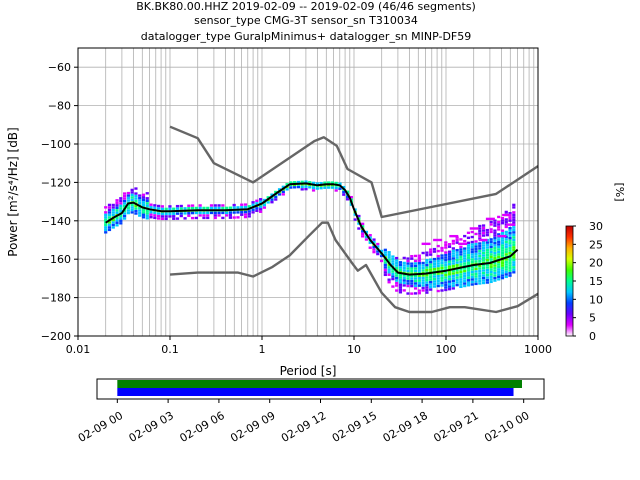 The height and width of the screenshot is (480, 640). What do you see at coordinates (59, 106) in the screenshot?
I see `y-tick-label: −80` at bounding box center [59, 106].